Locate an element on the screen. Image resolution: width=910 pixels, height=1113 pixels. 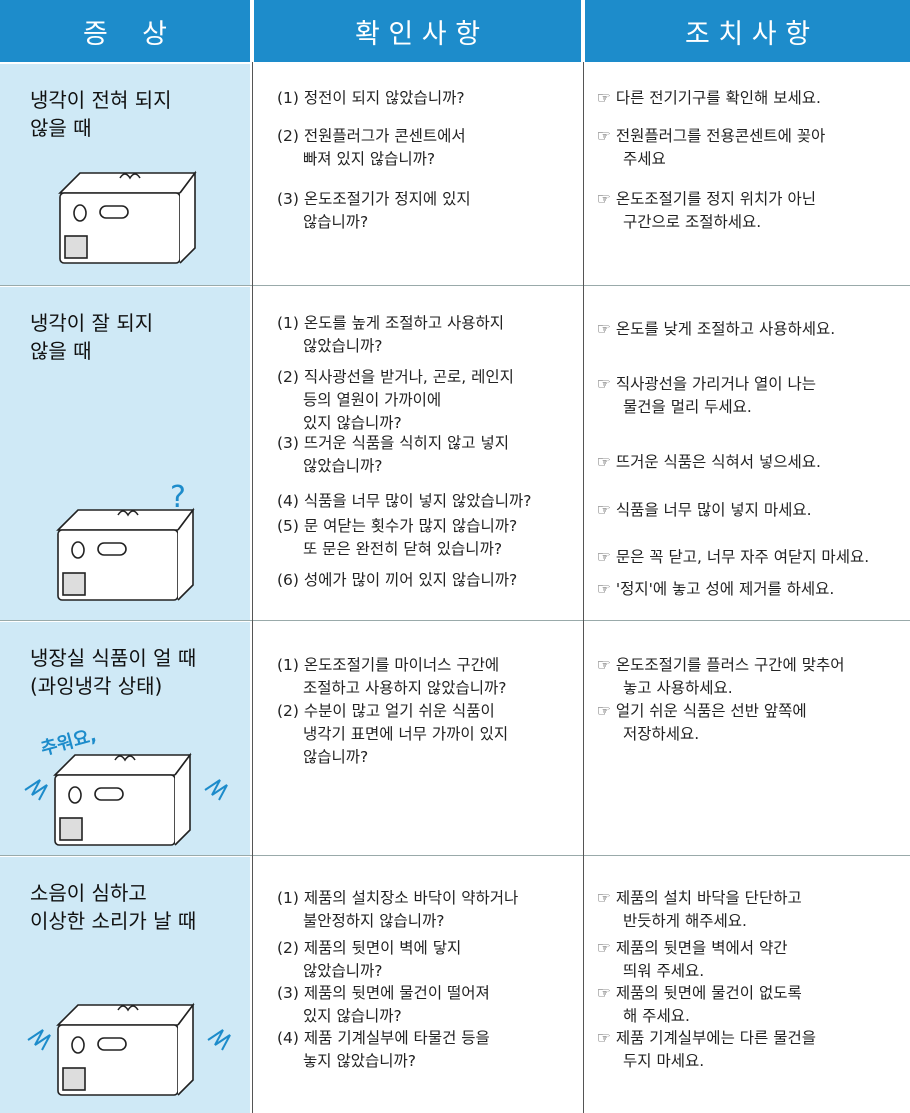
header-cell: 증 상 is located at coordinates (125, 31).